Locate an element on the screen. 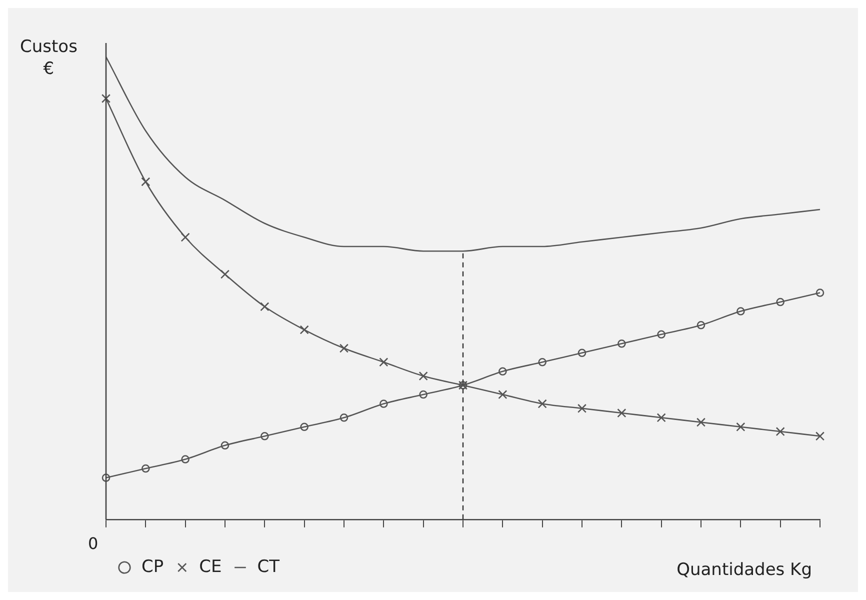 This screenshot has height=600, width=866. legend-label: CT is located at coordinates (268, 566).